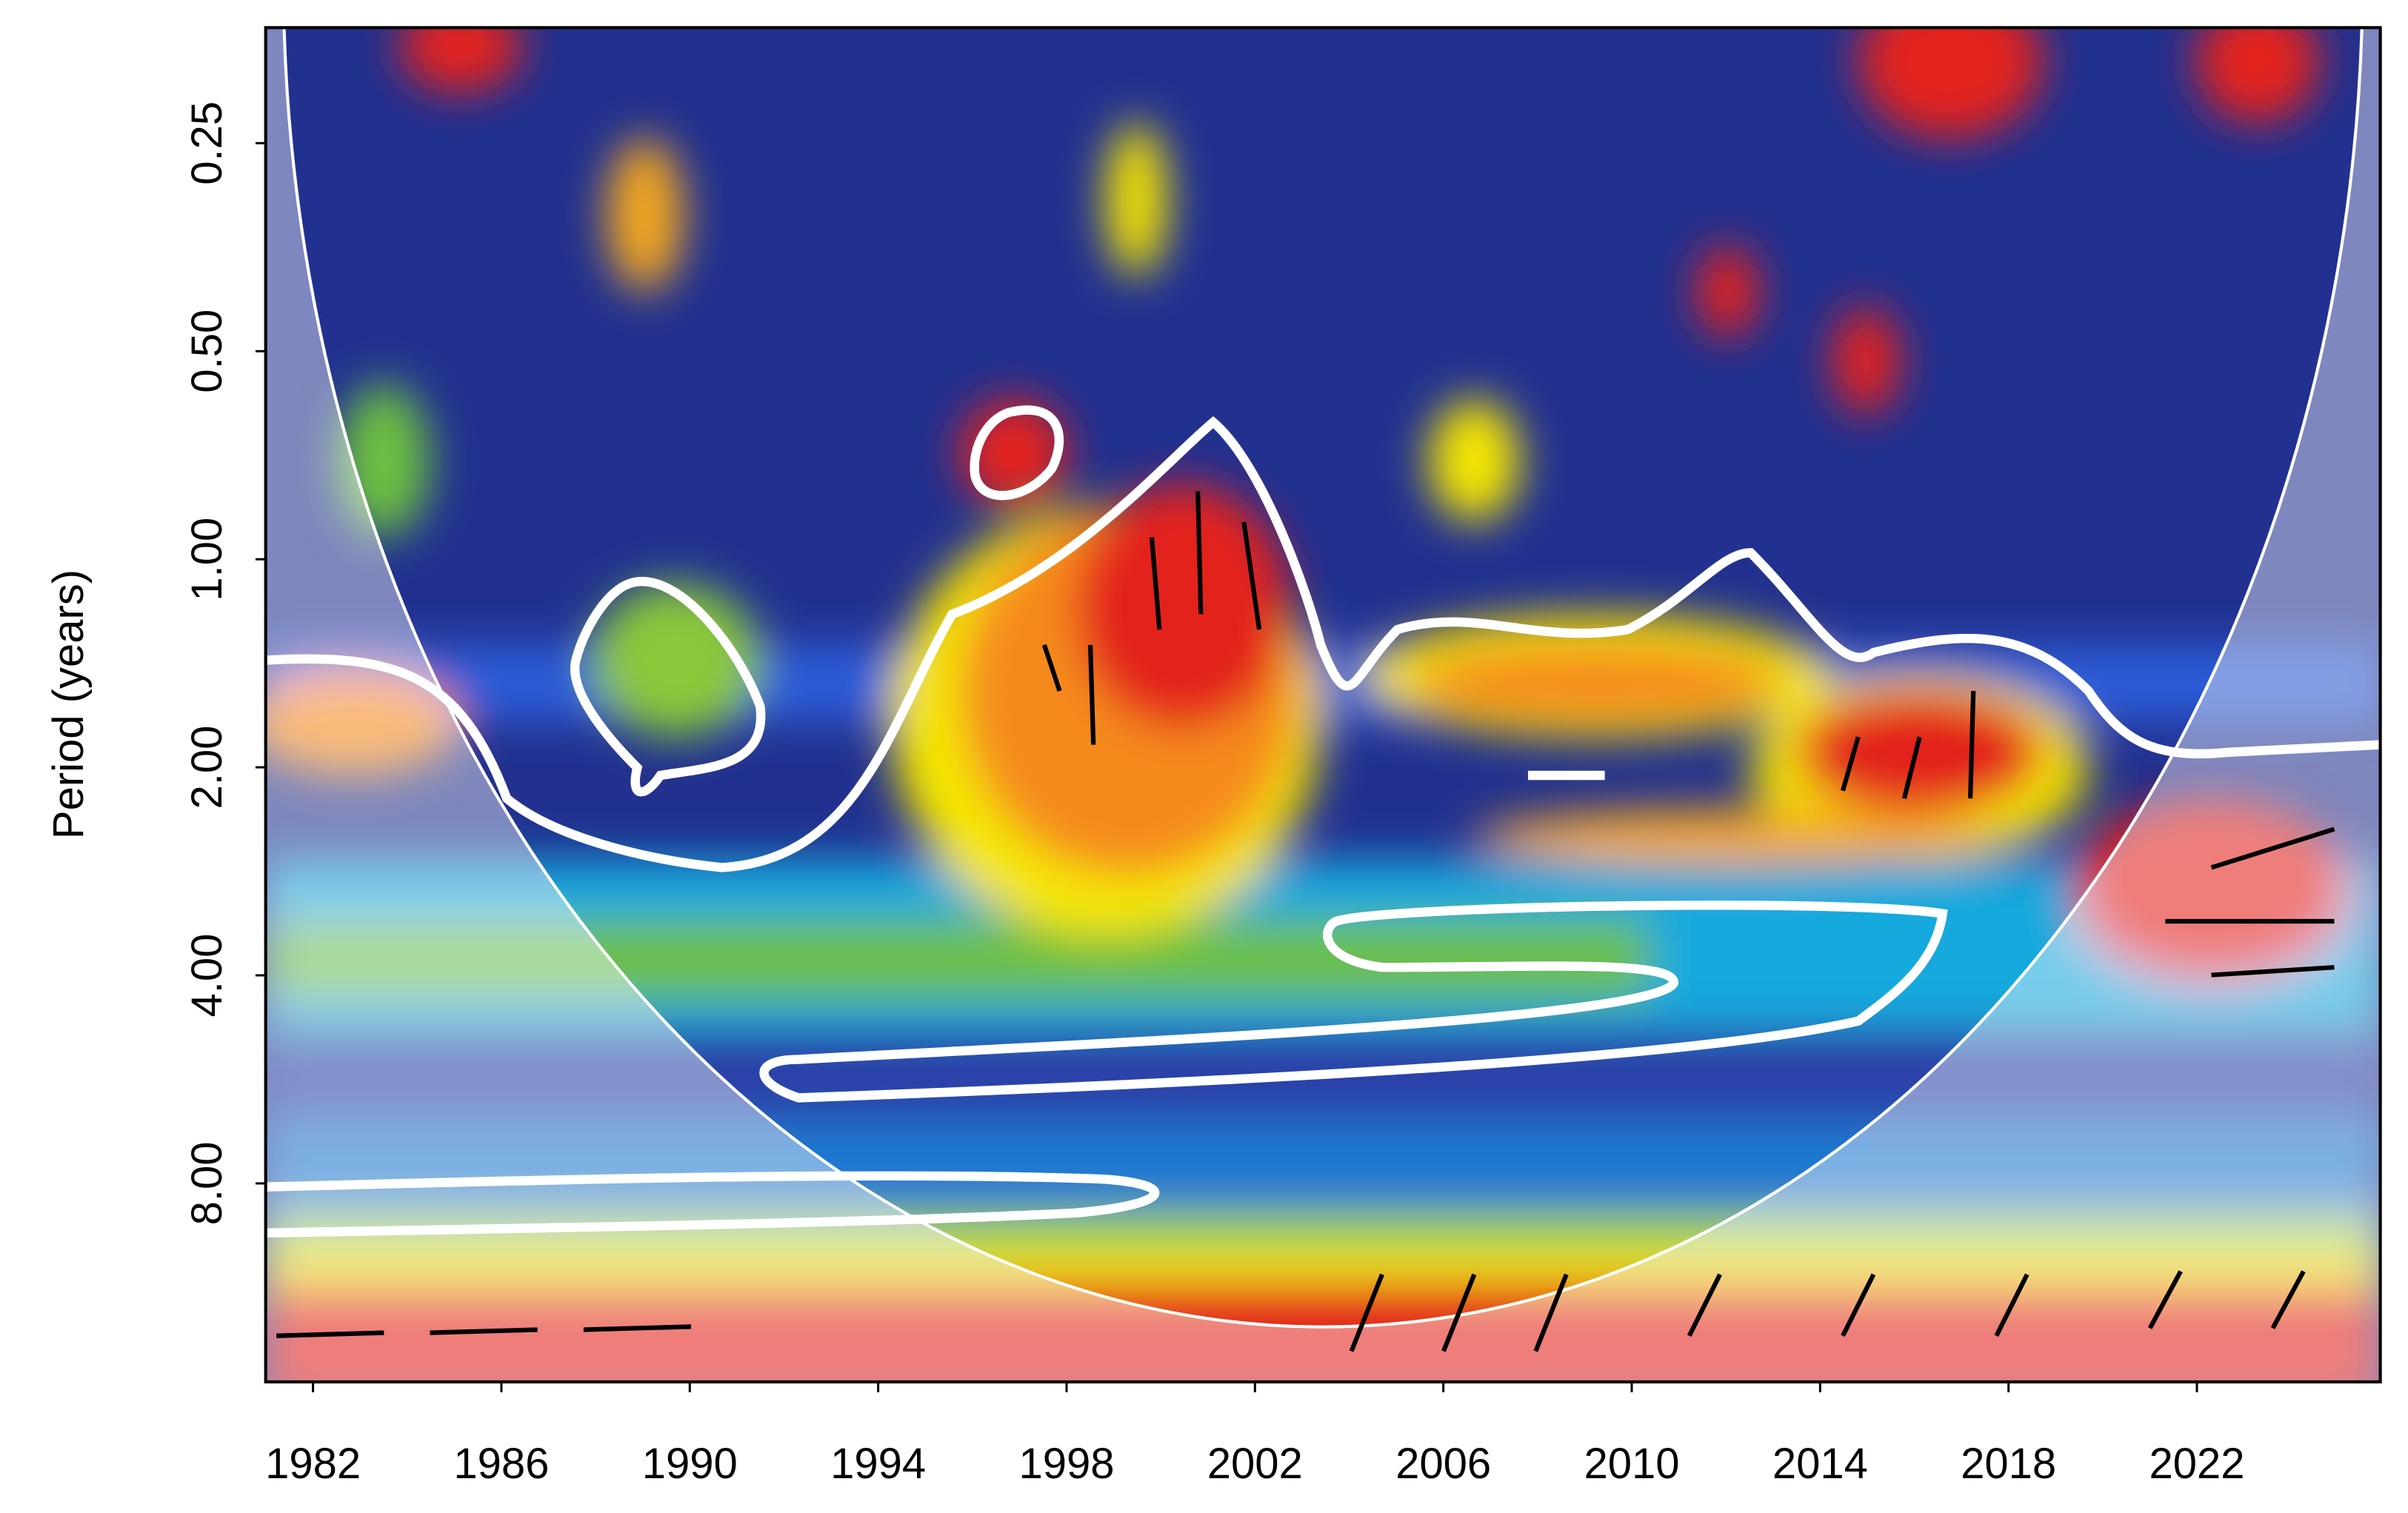 This screenshot has height=1513, width=2408. I want to click on x-tick-label: 1998, so click(1066, 1464).